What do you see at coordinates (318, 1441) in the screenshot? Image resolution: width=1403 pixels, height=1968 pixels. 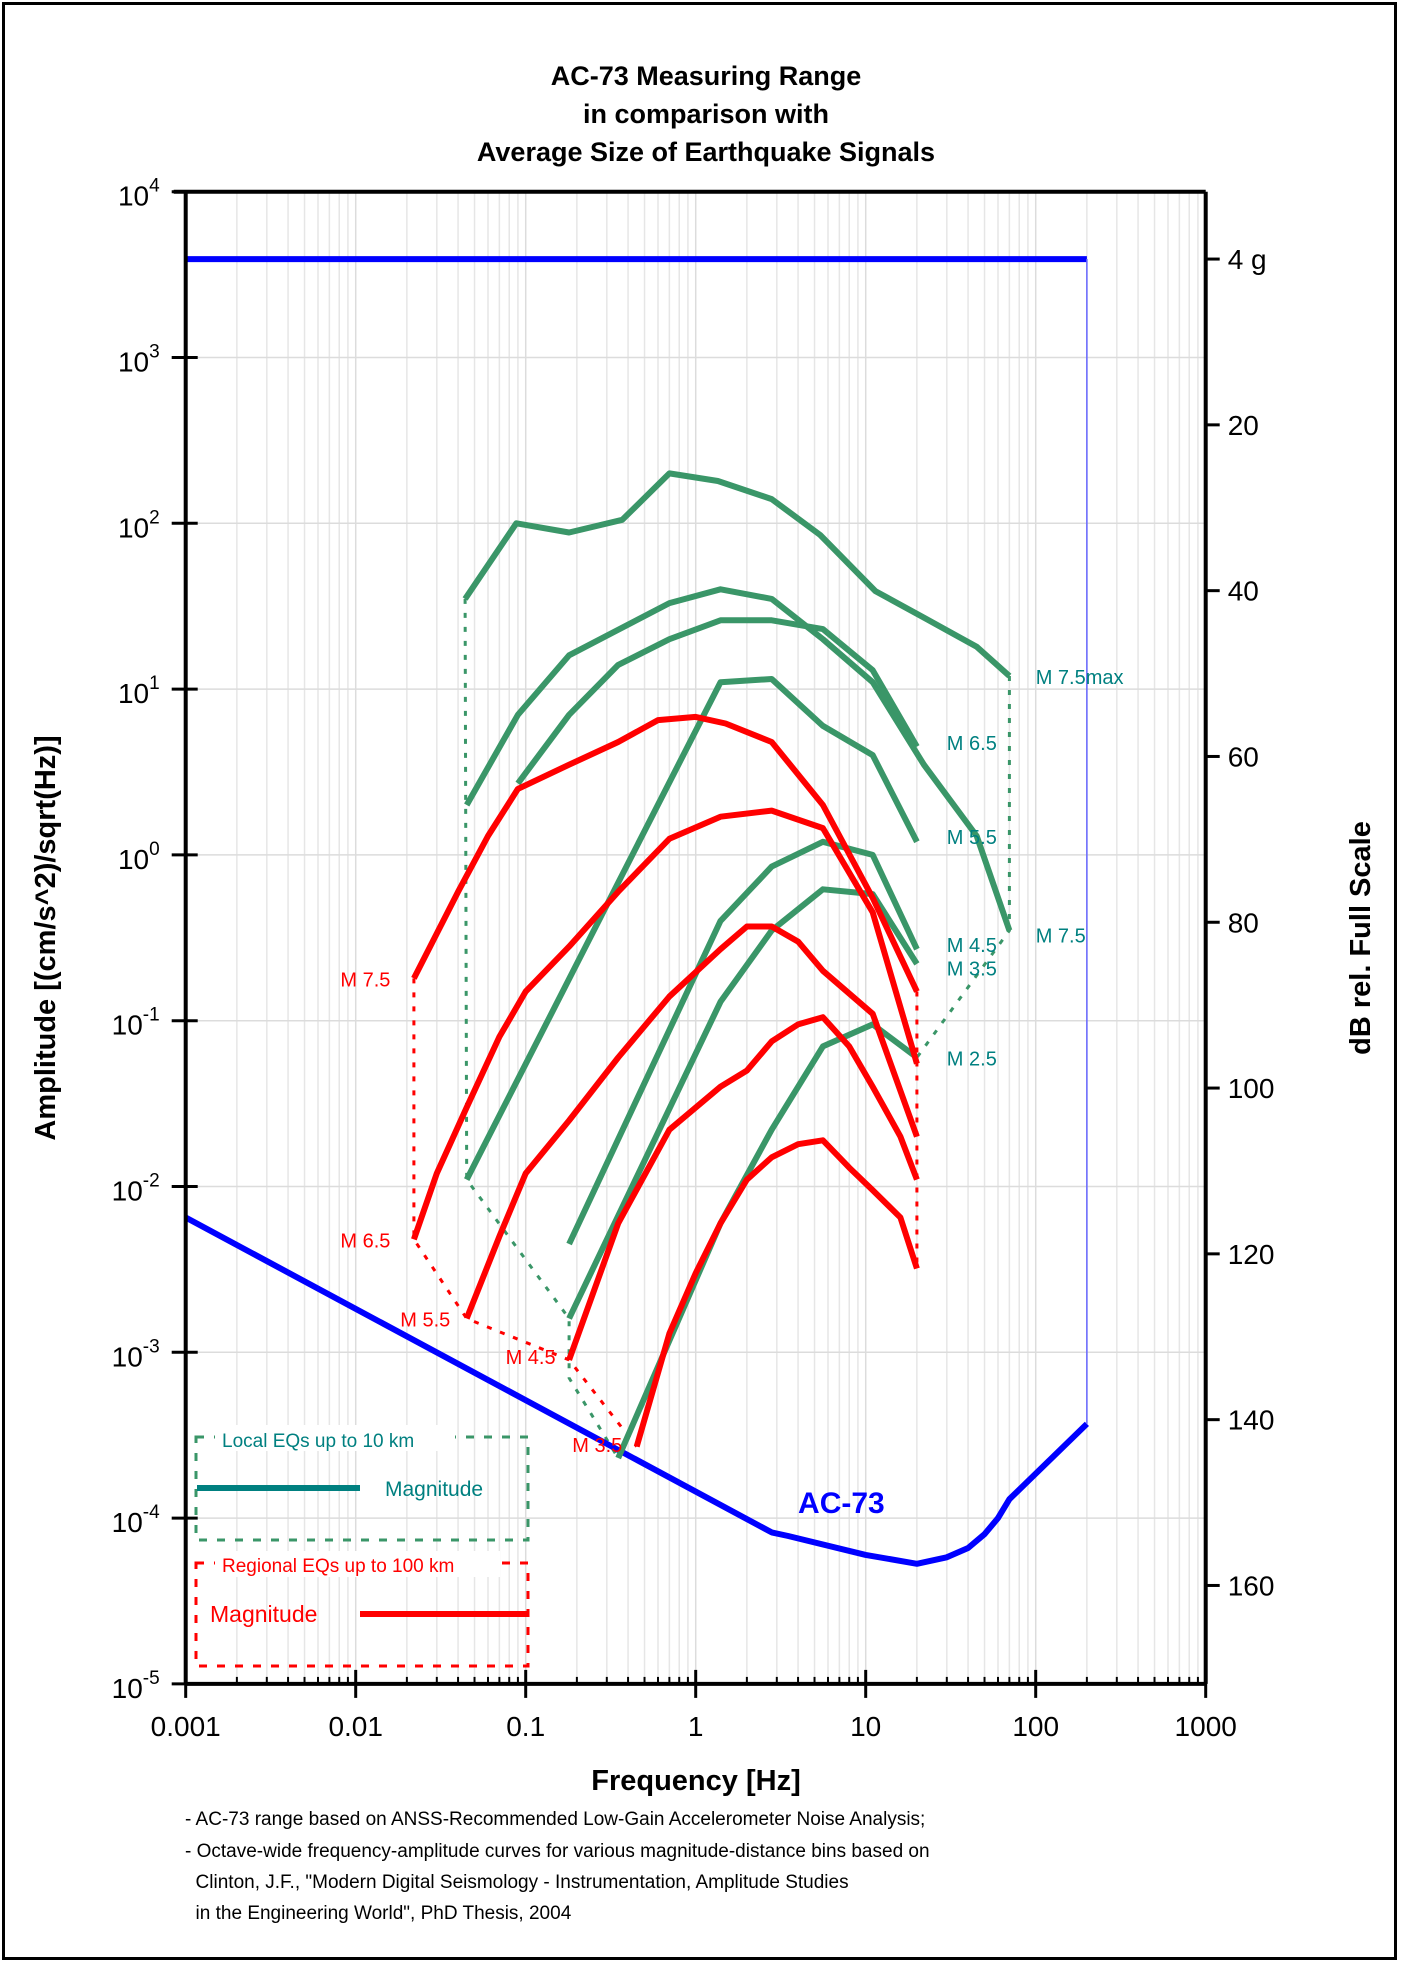 I see `legend-local-title: Local EQs up to 10 km` at bounding box center [318, 1441].